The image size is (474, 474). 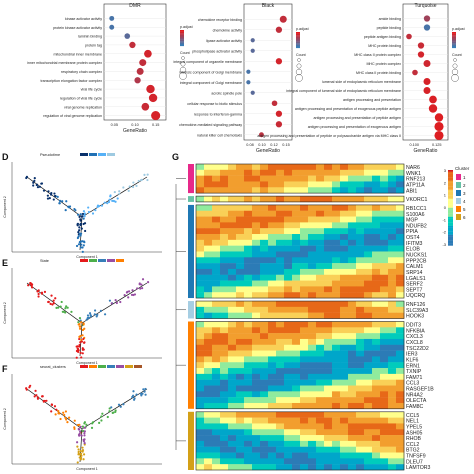 I want to click on scale-tick-label: -1, so click(x=444, y=219).